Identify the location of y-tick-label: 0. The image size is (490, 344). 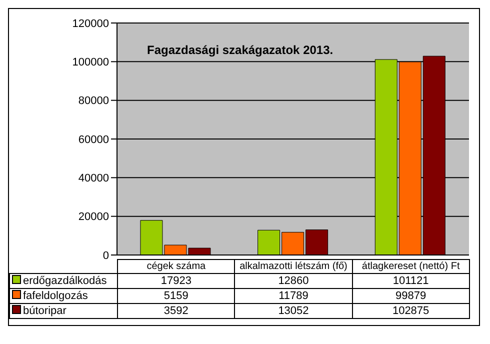
(105, 256).